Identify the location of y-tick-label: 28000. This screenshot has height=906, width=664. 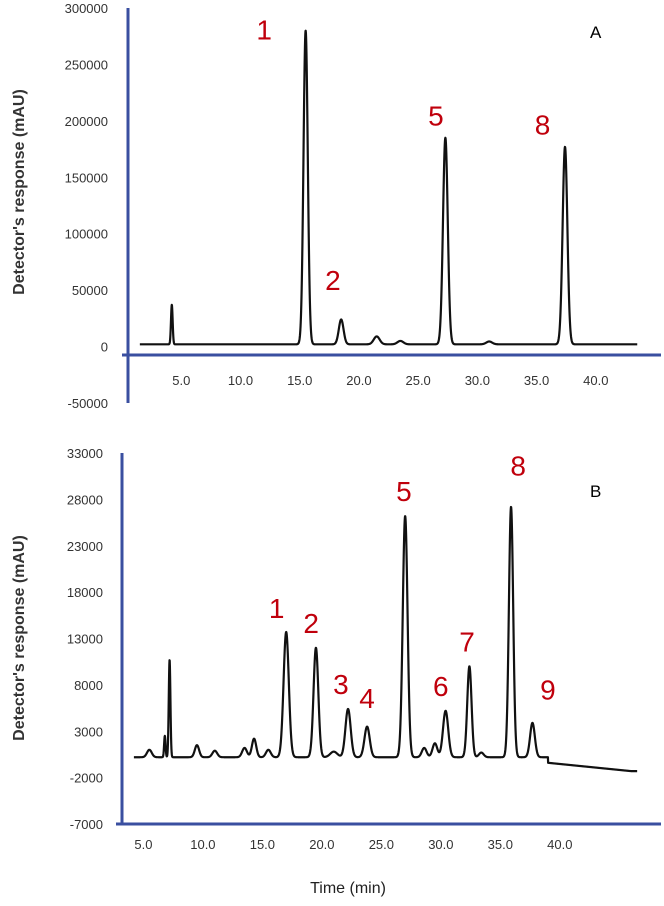
(85, 499).